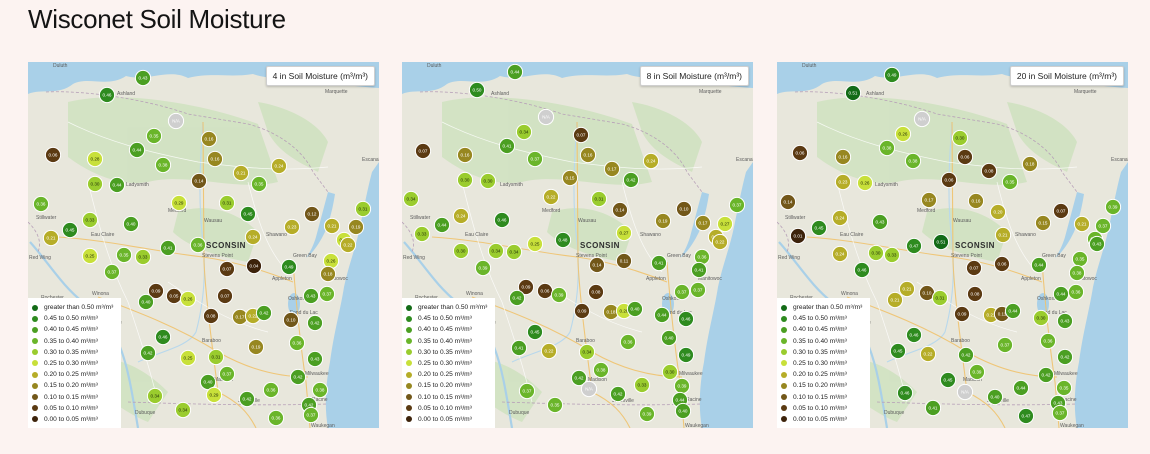 The width and height of the screenshot is (1150, 454). I want to click on station-marker: 0.28, so click(95, 159).